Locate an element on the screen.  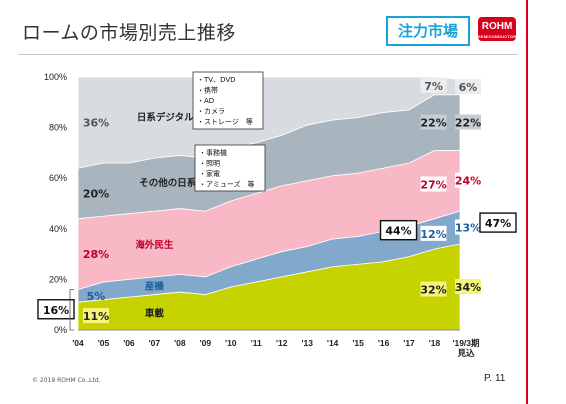
category-note-item: ・AD is located at coordinates (205, 101).